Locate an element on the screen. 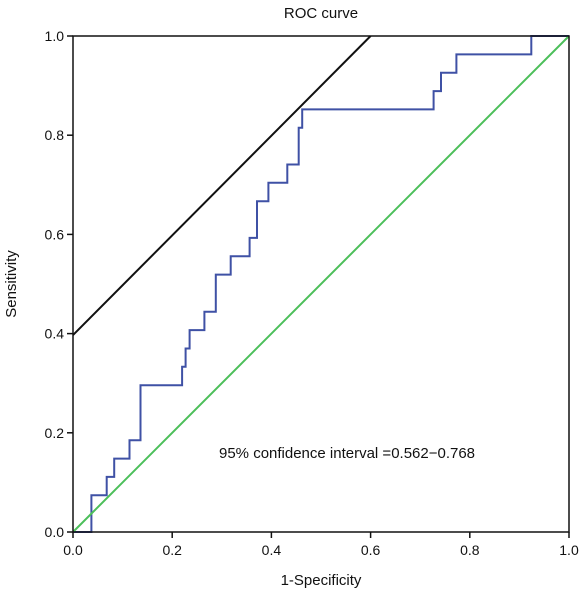  y-tick-label: 0.2 is located at coordinates (55, 433).